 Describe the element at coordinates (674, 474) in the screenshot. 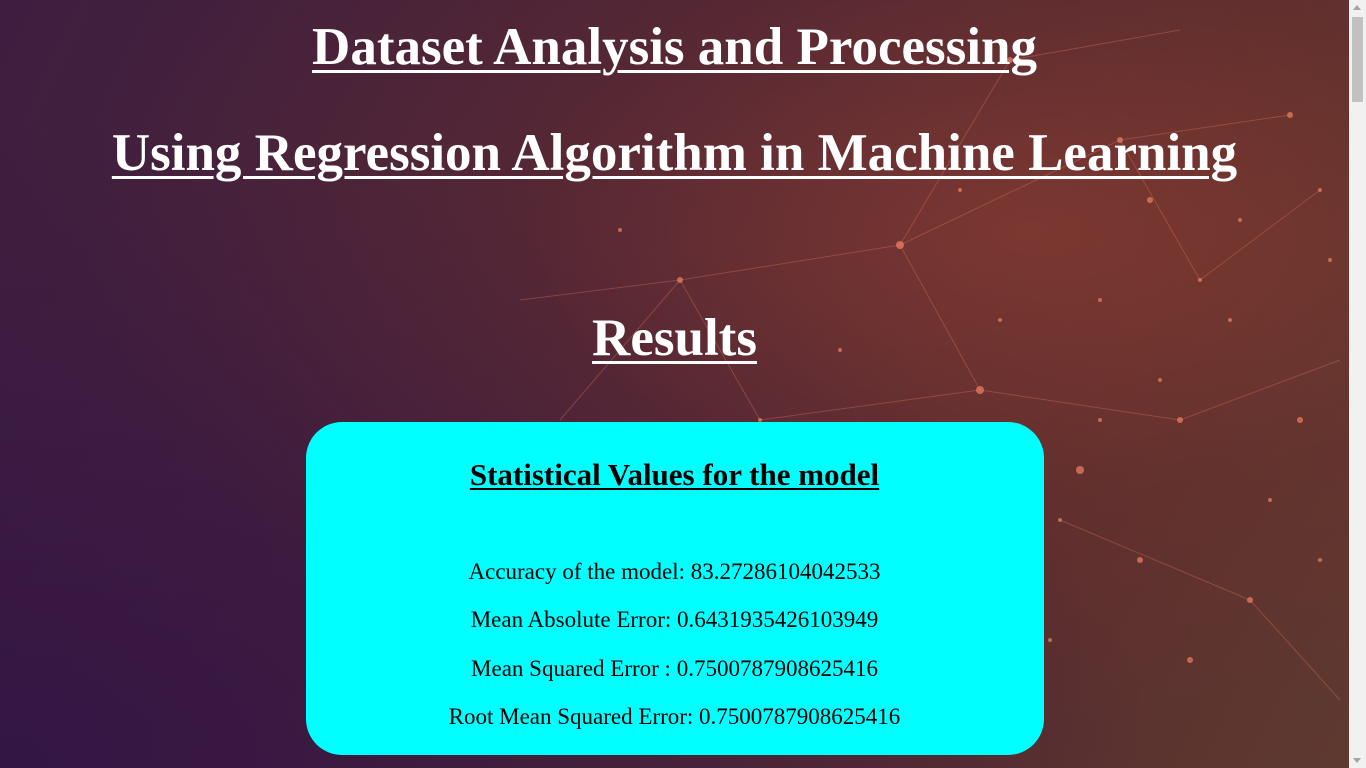

I see `statistics-card-title: Statistical Values for the model` at that location.